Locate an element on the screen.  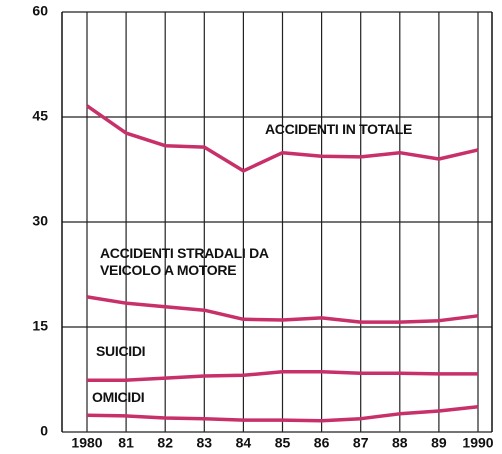
x-tick-label: 83 is located at coordinates (205, 443).